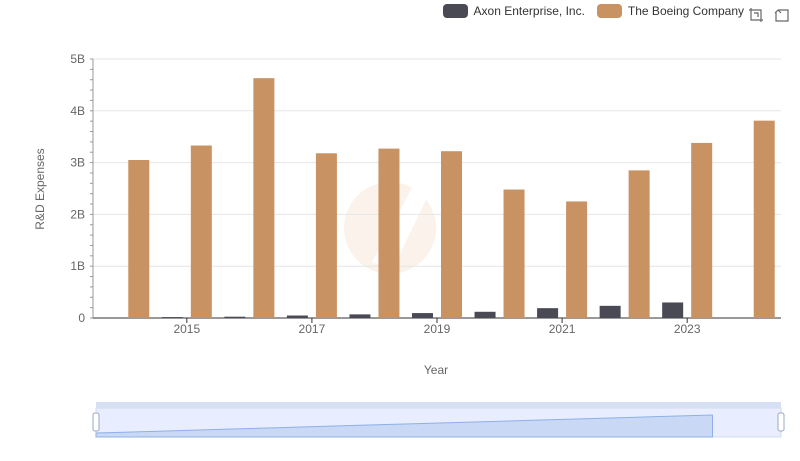  I want to click on legend-item-boeing: The Boeing Company, so click(670, 11).